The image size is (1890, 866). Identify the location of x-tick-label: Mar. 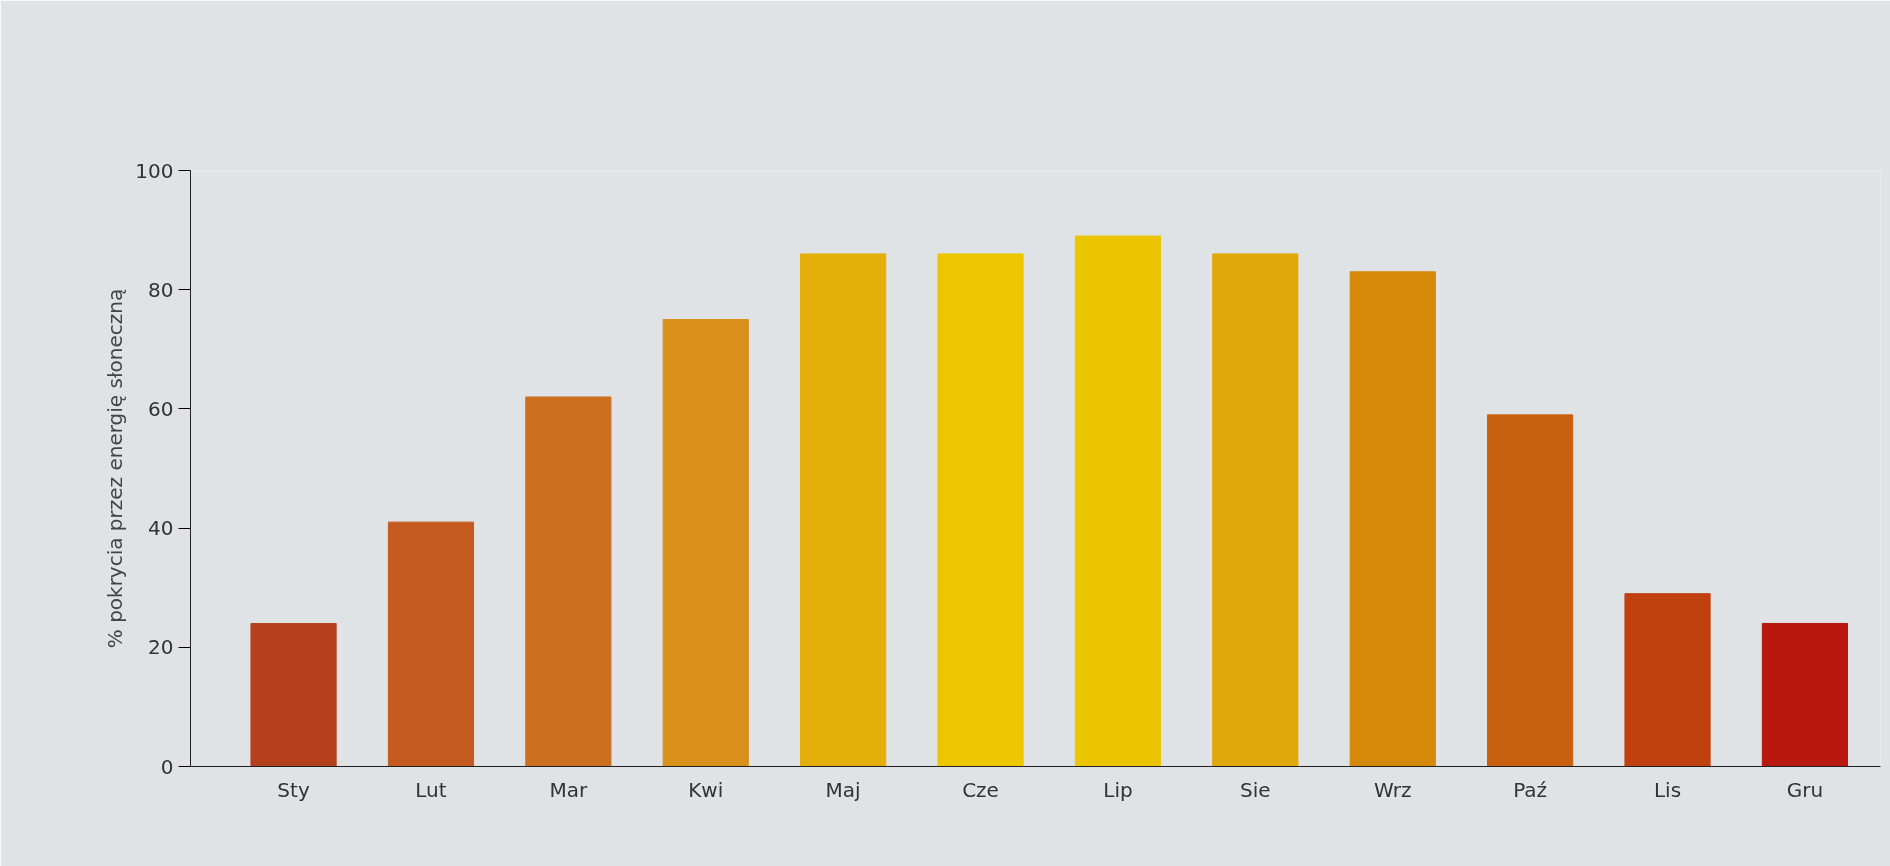
(568, 789).